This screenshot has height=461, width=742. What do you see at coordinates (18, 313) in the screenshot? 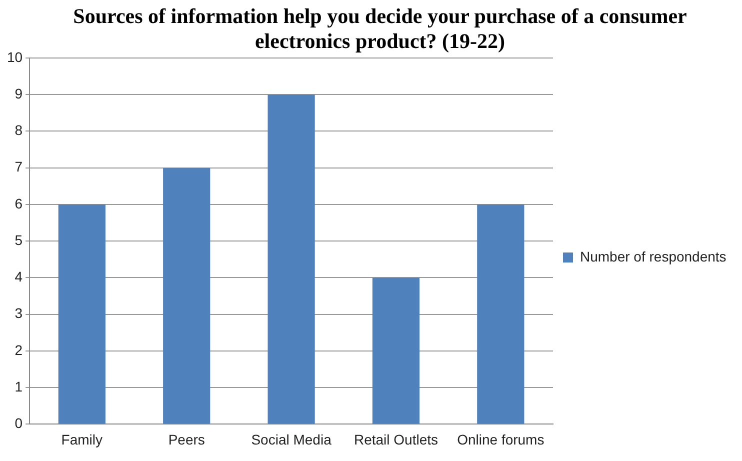
I see `y-tick-label: 3` at bounding box center [18, 313].